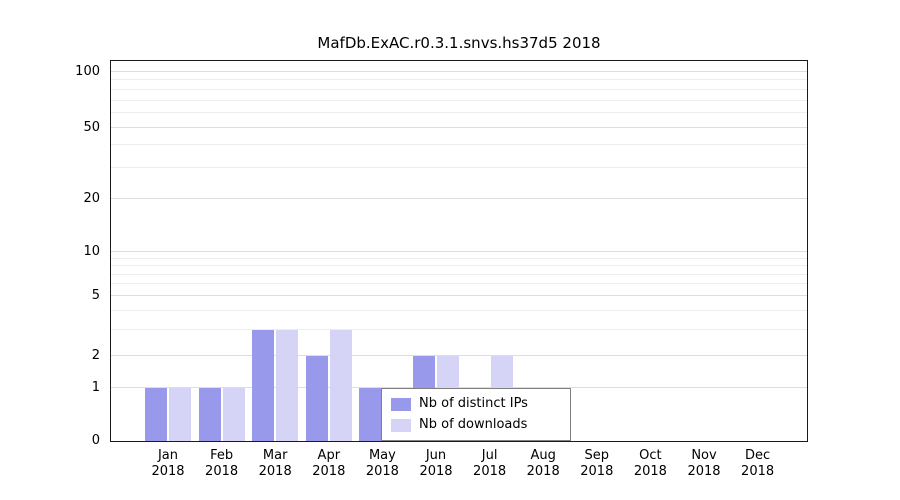 The height and width of the screenshot is (500, 900). I want to click on x-tick-month: May, so click(382, 455).